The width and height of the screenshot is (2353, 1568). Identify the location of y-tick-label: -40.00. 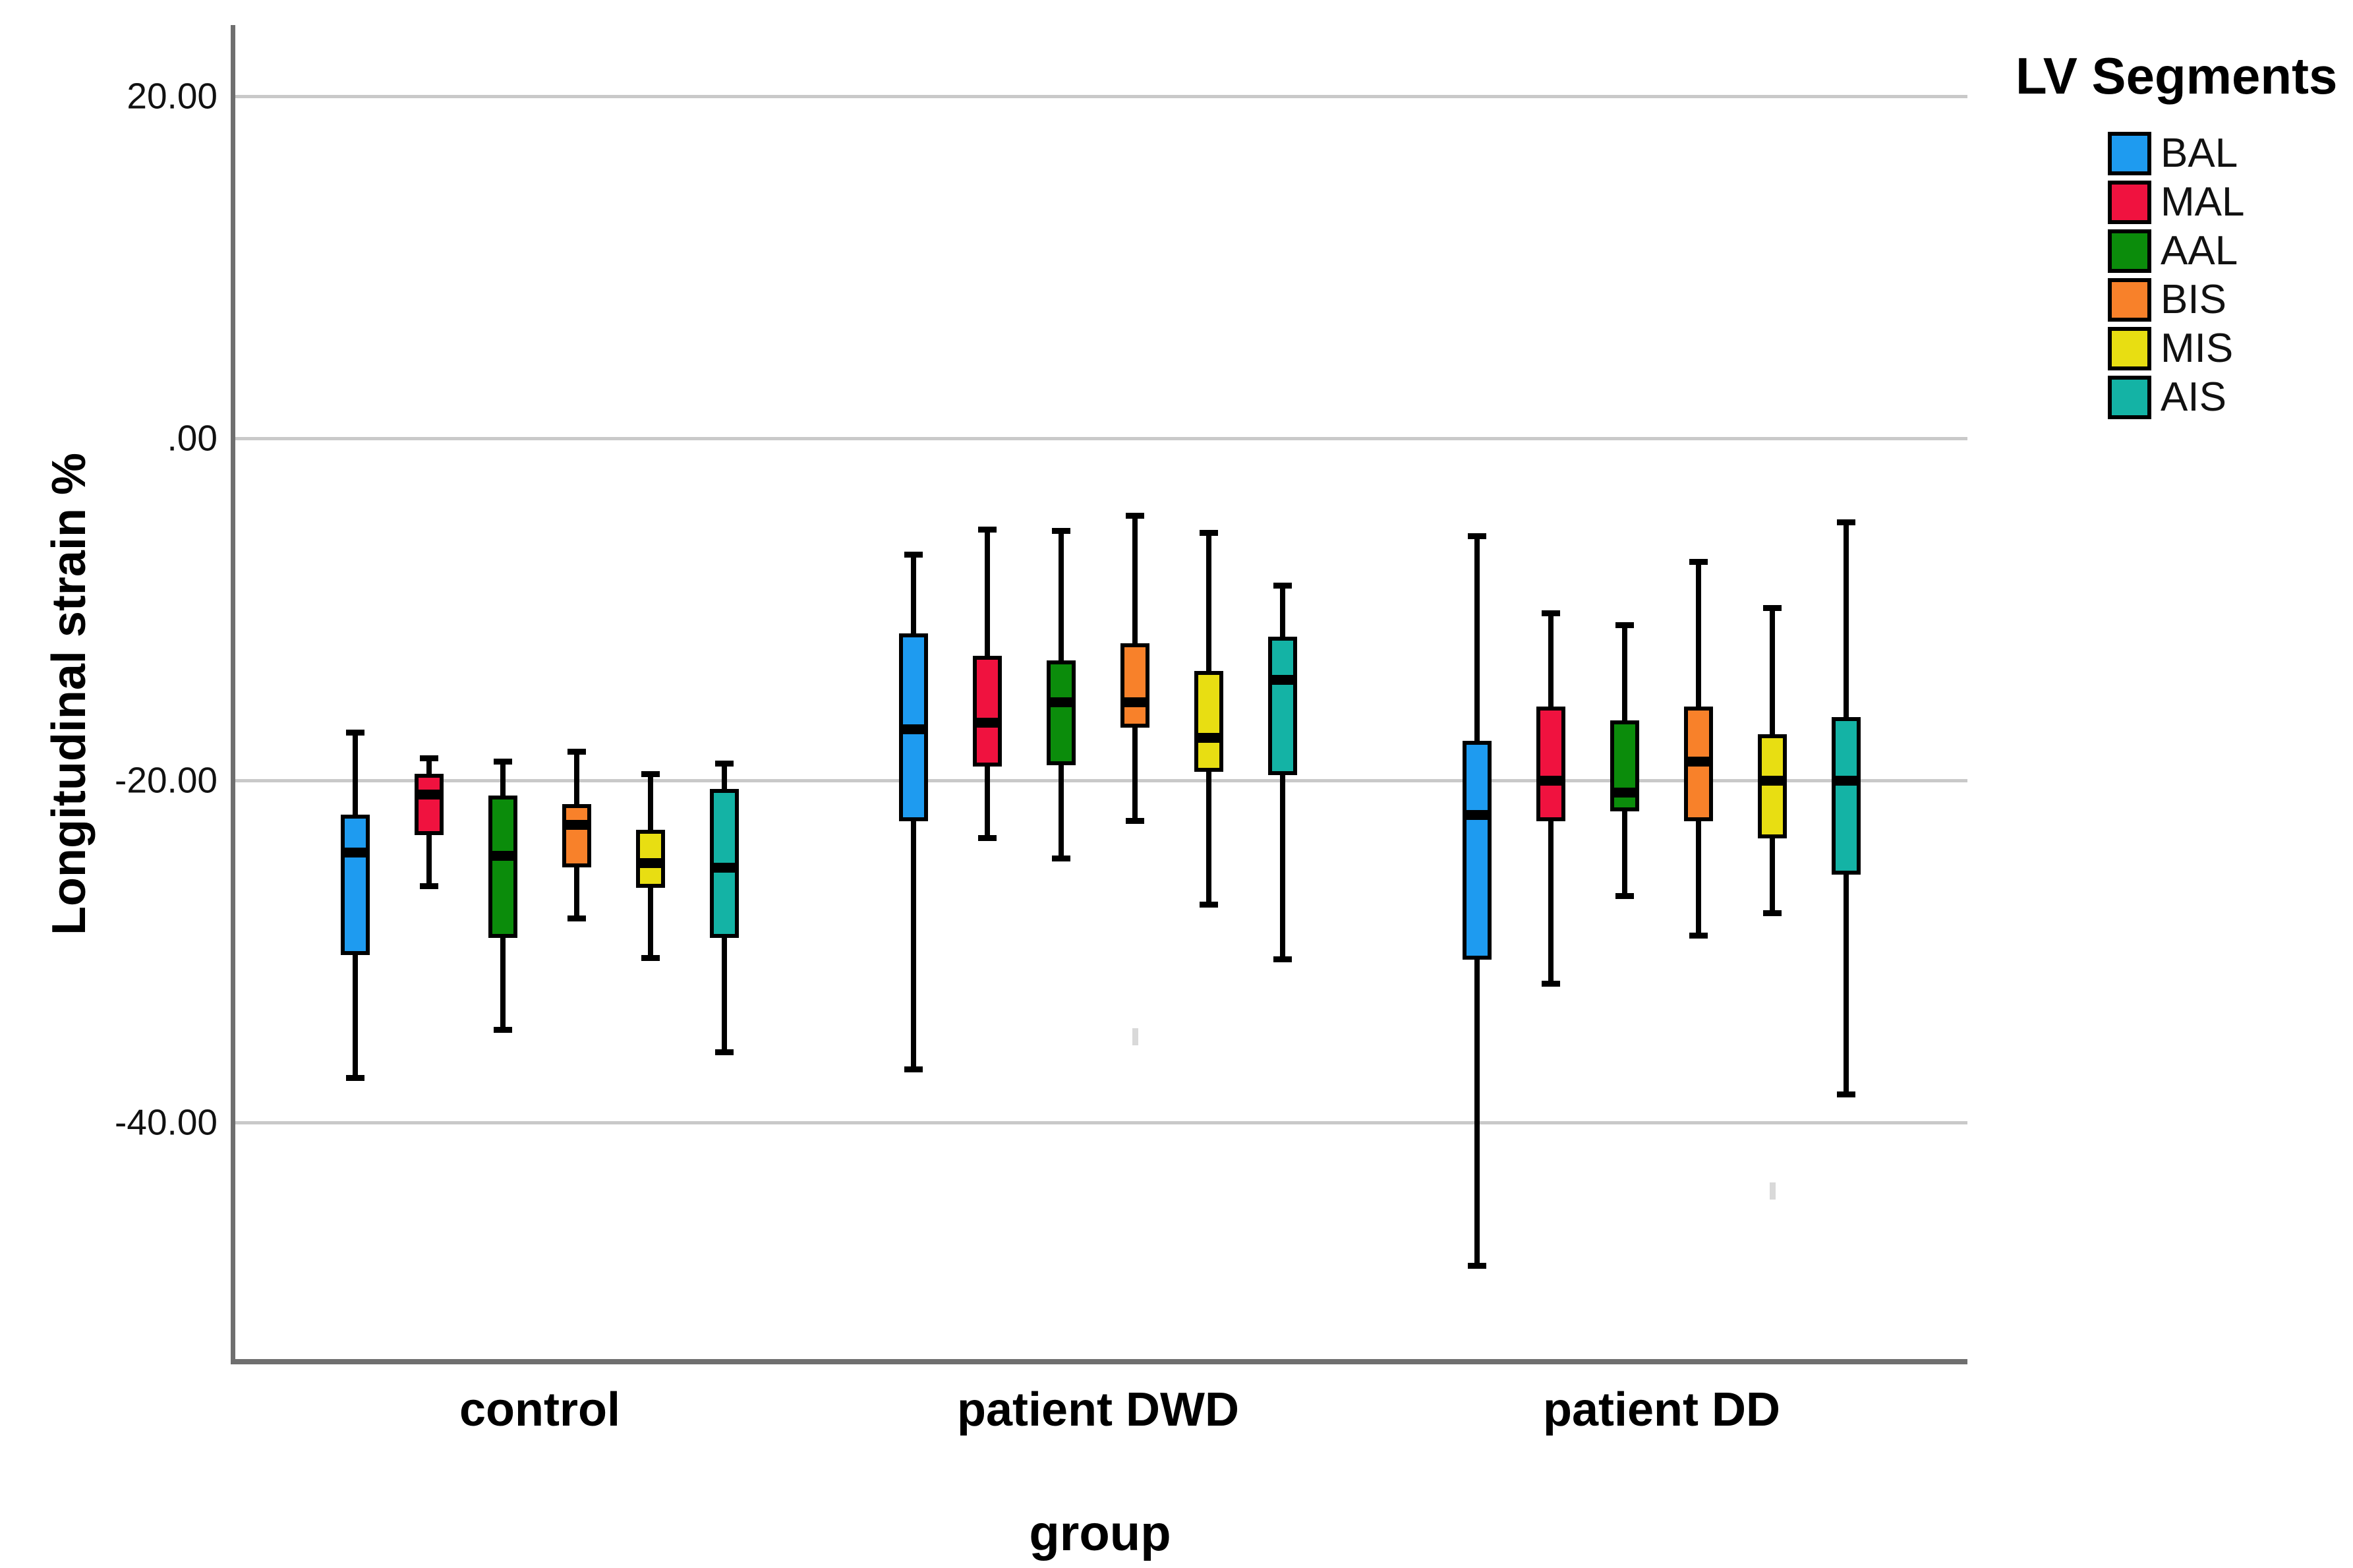
(166, 1122).